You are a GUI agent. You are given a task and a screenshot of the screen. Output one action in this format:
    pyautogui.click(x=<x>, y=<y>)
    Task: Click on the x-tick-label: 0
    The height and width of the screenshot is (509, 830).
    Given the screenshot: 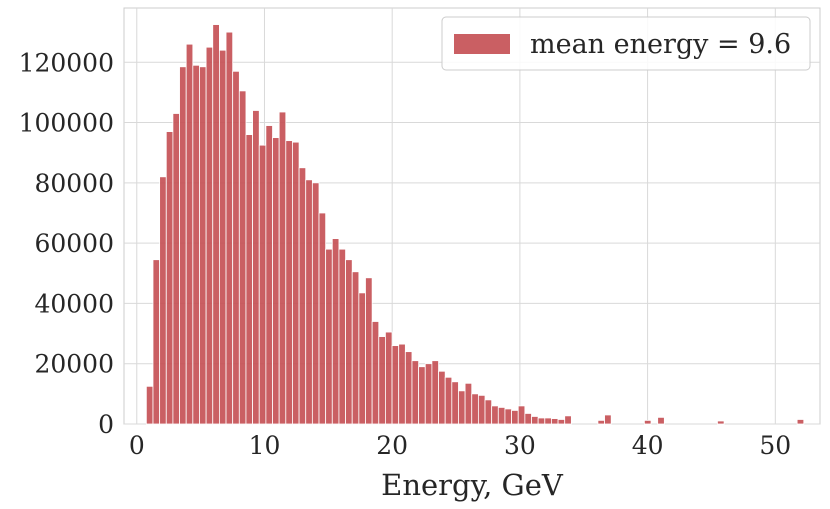 What is the action you would take?
    pyautogui.click(x=137, y=445)
    